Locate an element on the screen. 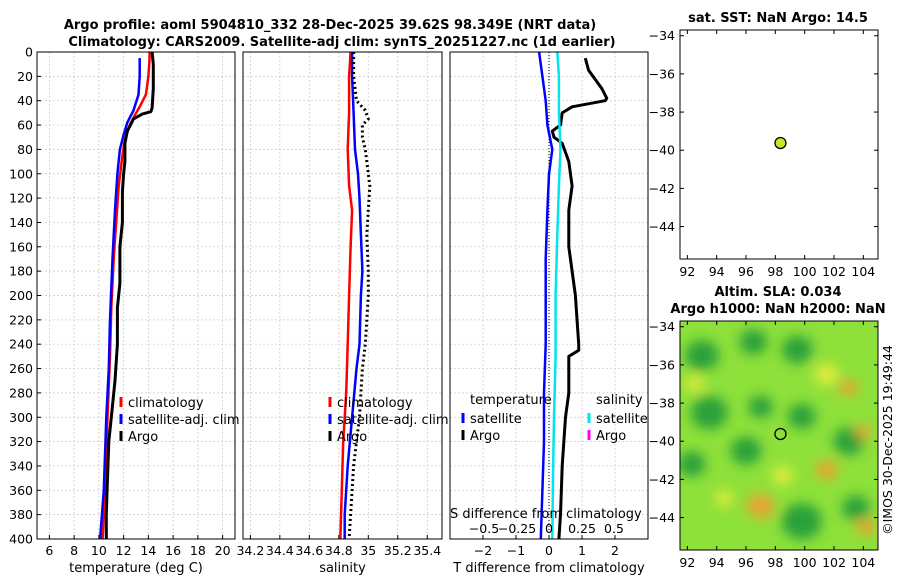 The height and width of the screenshot is (584, 900). sst_map-xtick-label: 94 is located at coordinates (717, 271).